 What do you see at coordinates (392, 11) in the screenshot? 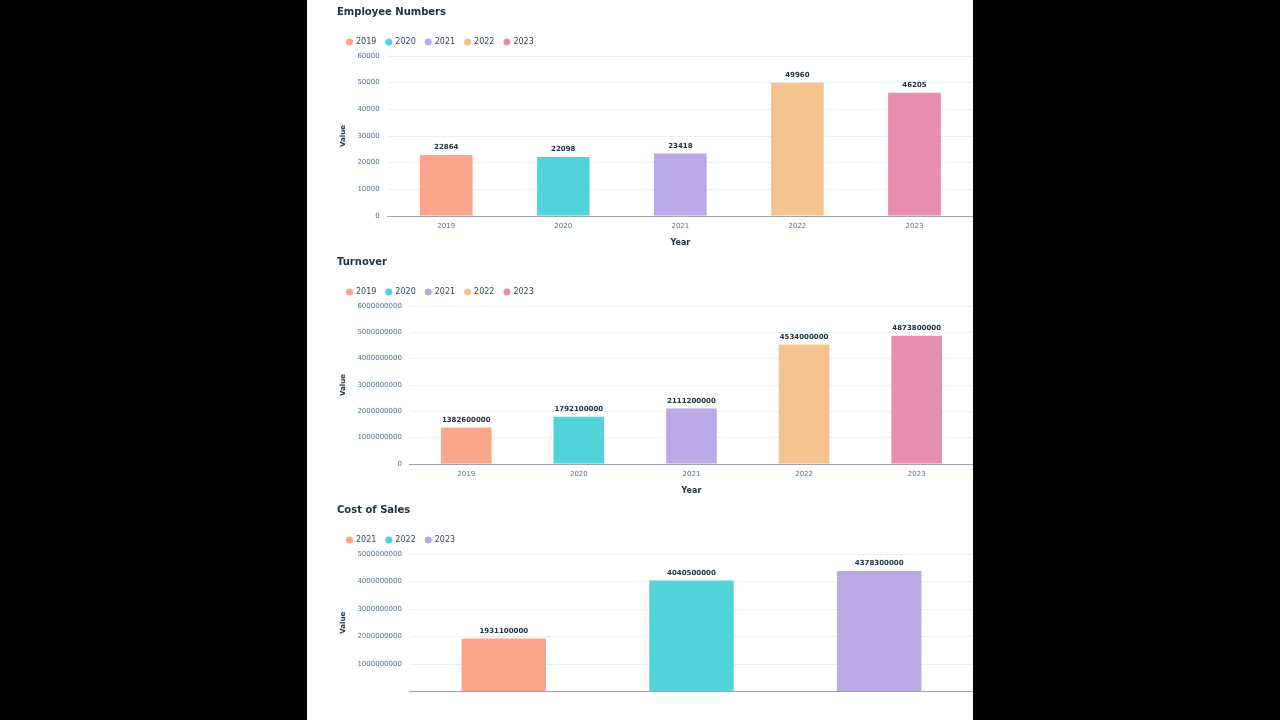
I see `chart-title: Employee Numbers` at bounding box center [392, 11].